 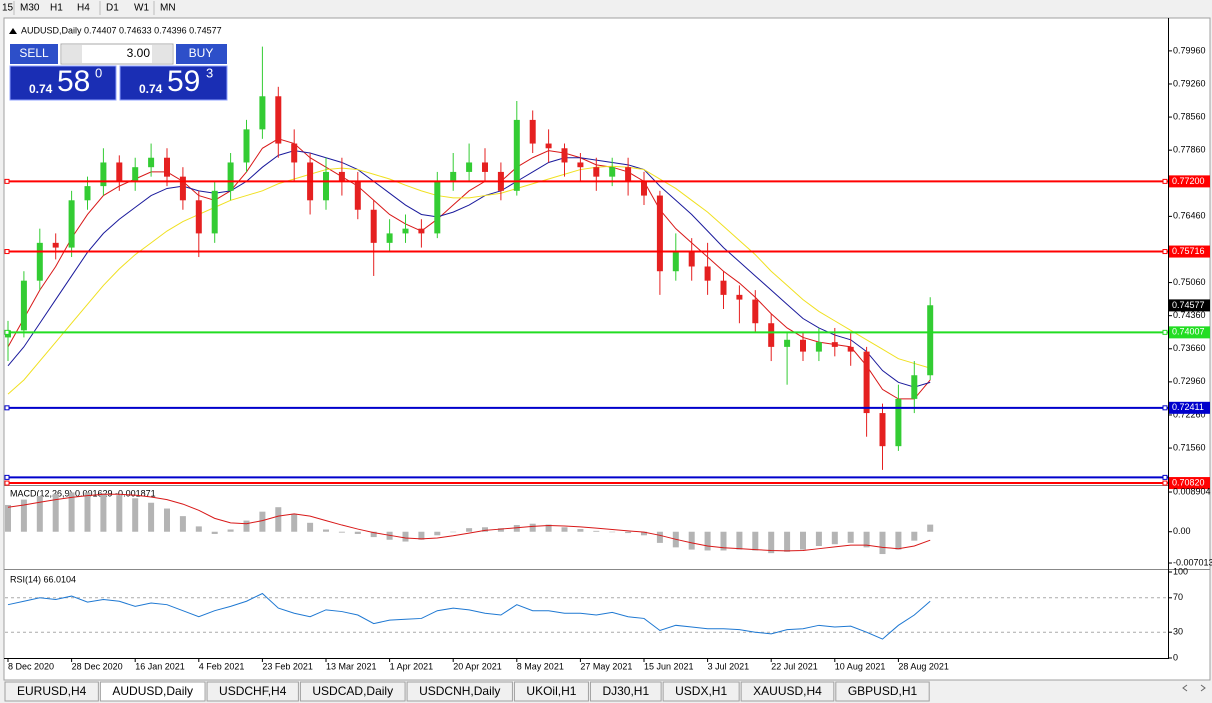 I want to click on ask-box, so click(x=173, y=83).